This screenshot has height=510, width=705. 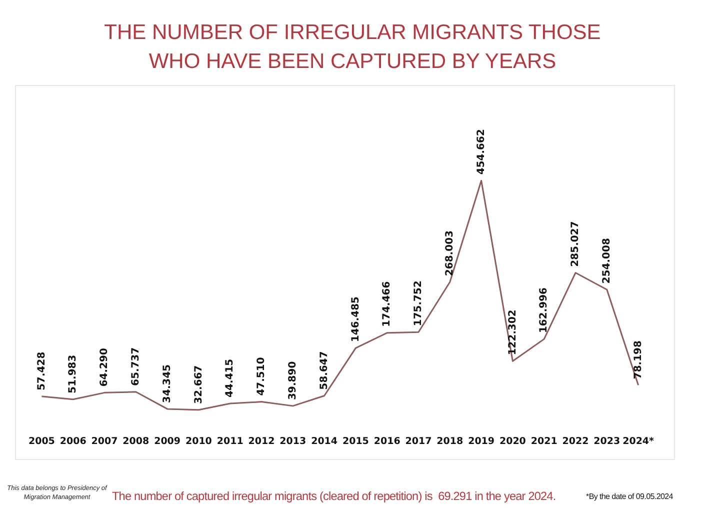 What do you see at coordinates (167, 383) in the screenshot?
I see `data-label: 34.345` at bounding box center [167, 383].